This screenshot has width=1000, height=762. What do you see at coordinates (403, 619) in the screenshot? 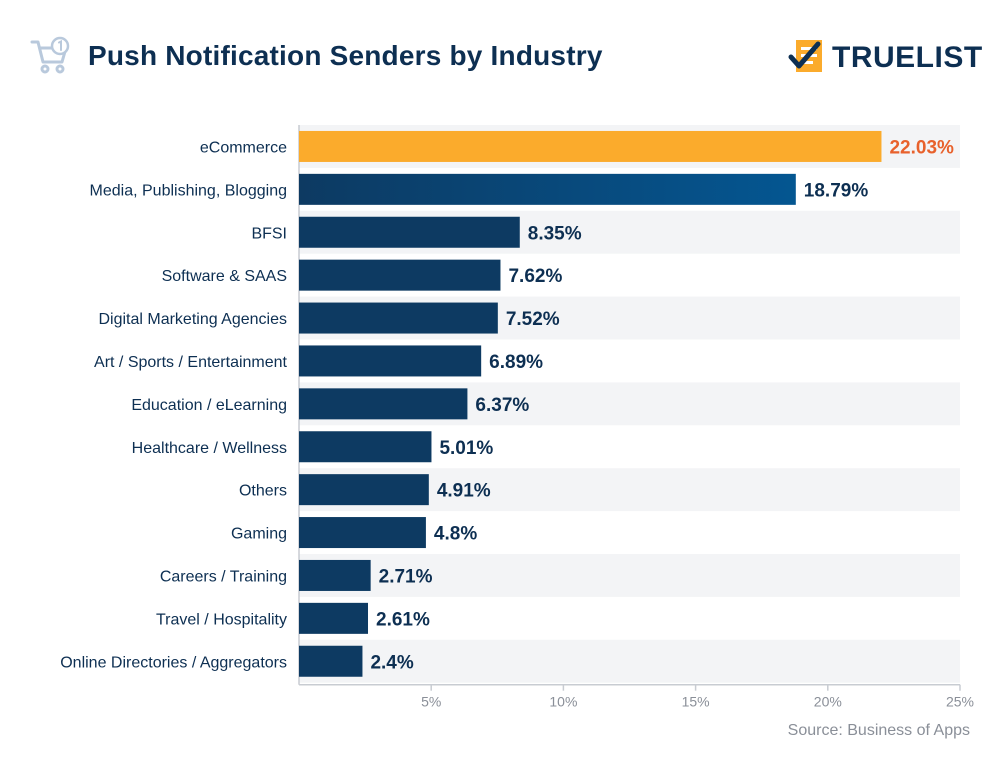
I see `value-label: 2.61%` at bounding box center [403, 619].